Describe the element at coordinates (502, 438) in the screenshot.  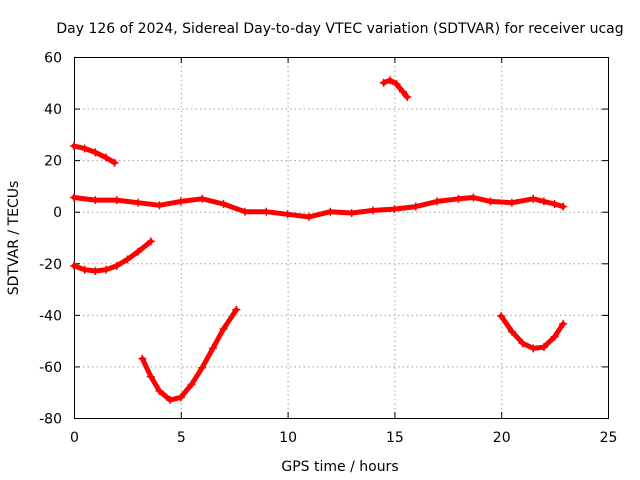
I see `x-tick-label: 20` at that location.